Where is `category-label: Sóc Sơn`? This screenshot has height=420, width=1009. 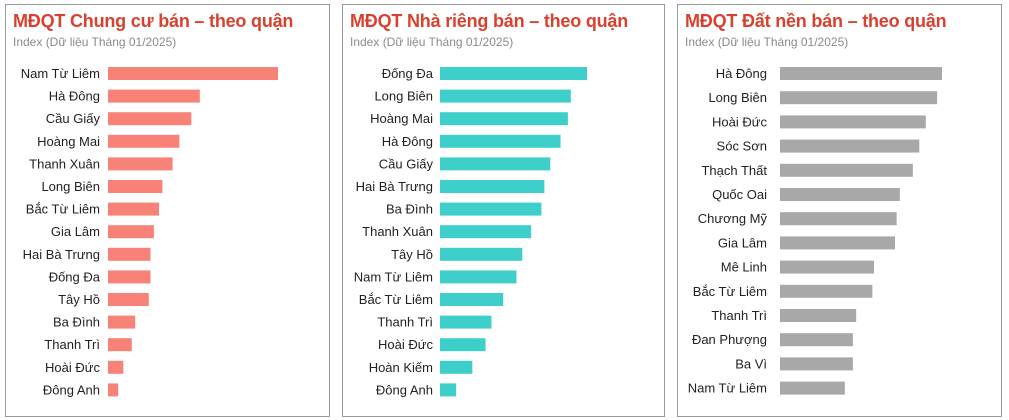
category-label: Sóc Sơn is located at coordinates (742, 146).